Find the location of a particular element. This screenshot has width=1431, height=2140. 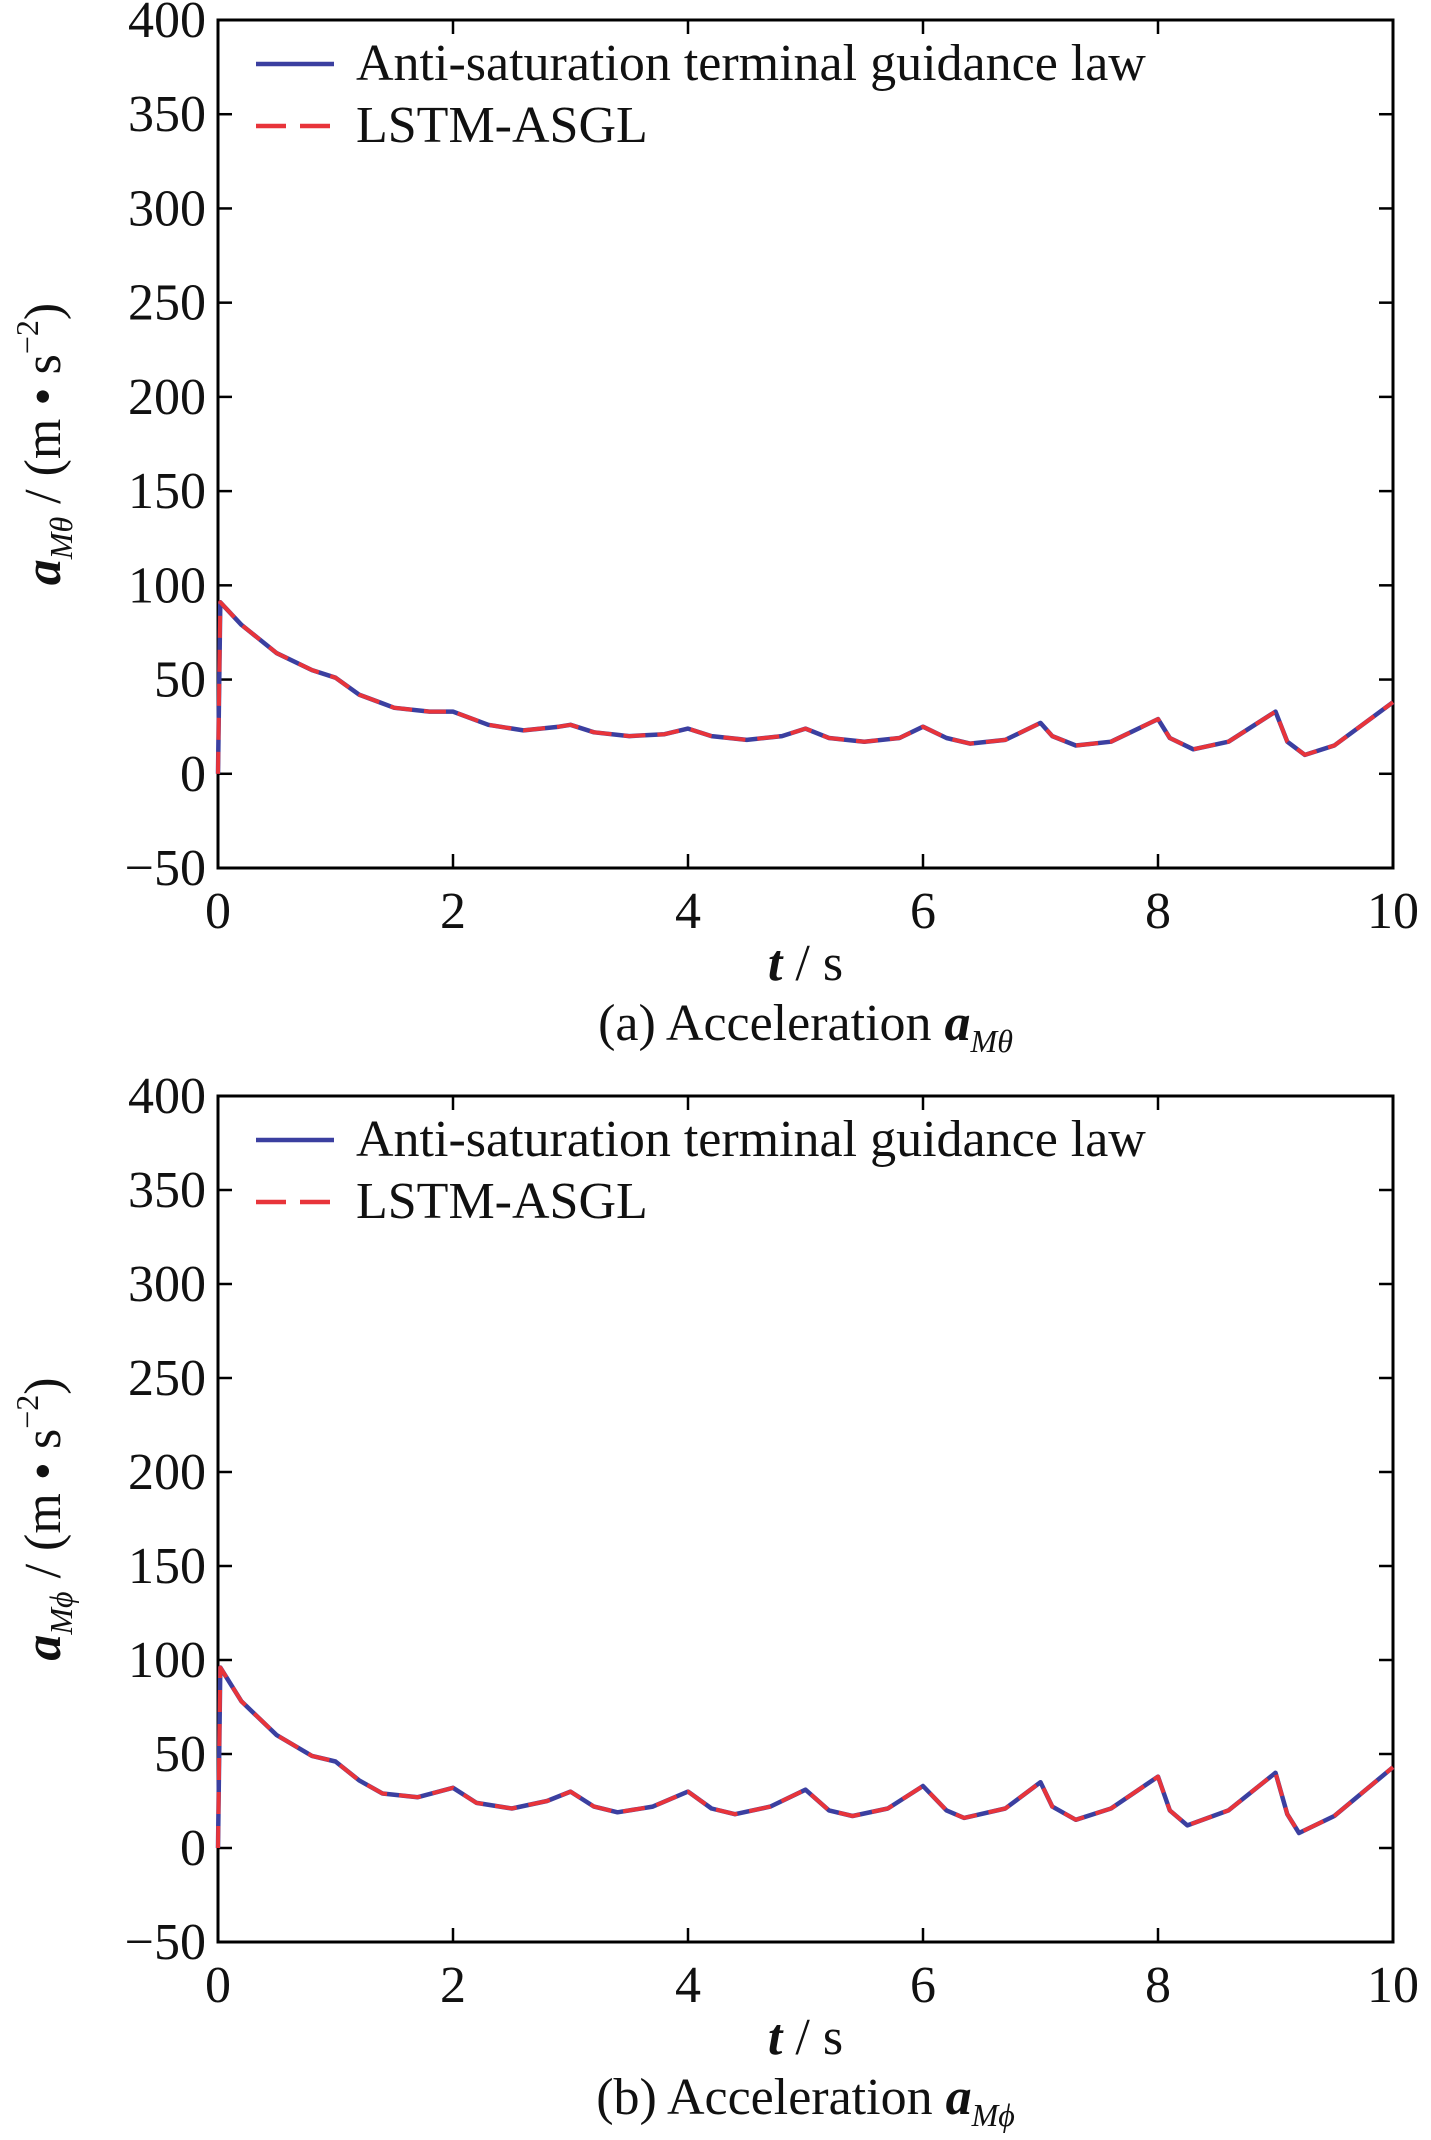

panel-caption: (a) Acceleration aMθ is located at coordinates (805, 1027).